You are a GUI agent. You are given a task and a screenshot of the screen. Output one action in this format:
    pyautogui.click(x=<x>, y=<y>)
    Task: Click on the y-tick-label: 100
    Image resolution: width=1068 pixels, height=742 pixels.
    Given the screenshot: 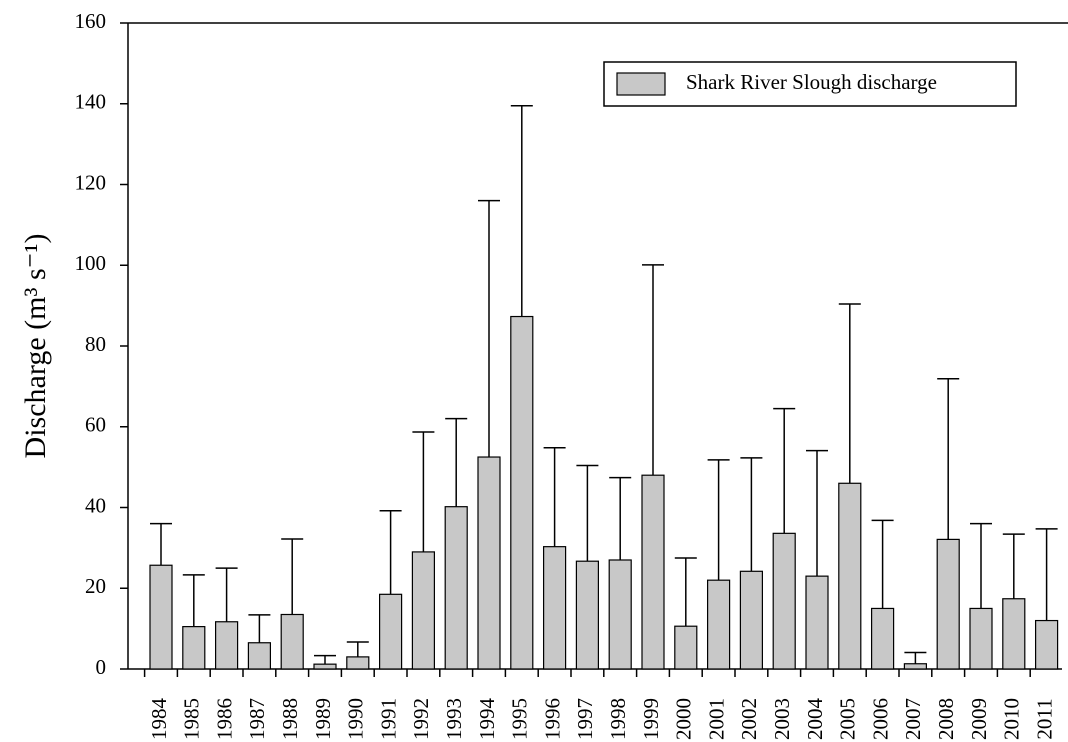 What is the action you would take?
    pyautogui.click(x=91, y=263)
    